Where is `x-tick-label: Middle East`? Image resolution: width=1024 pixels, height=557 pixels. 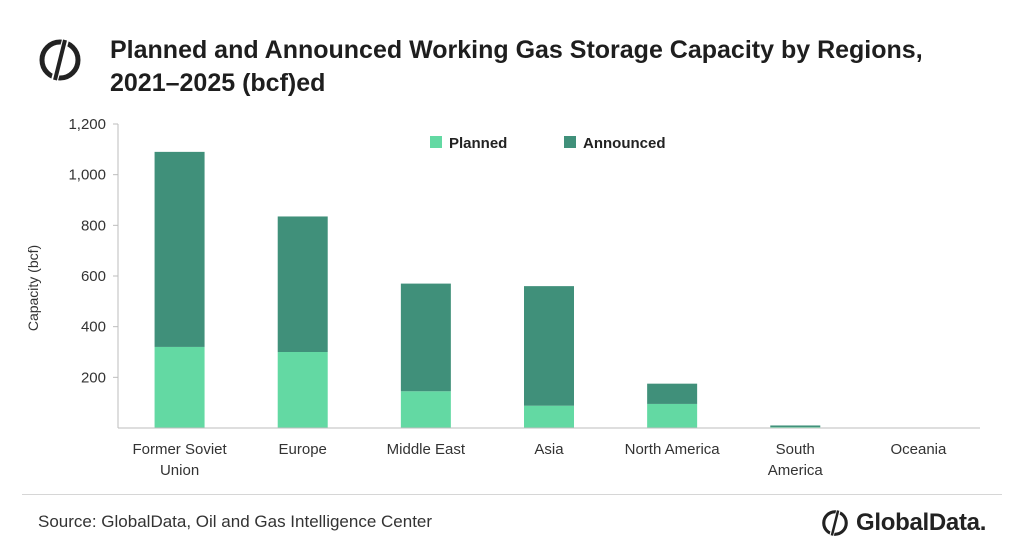 x-tick-label: Middle East is located at coordinates (426, 449).